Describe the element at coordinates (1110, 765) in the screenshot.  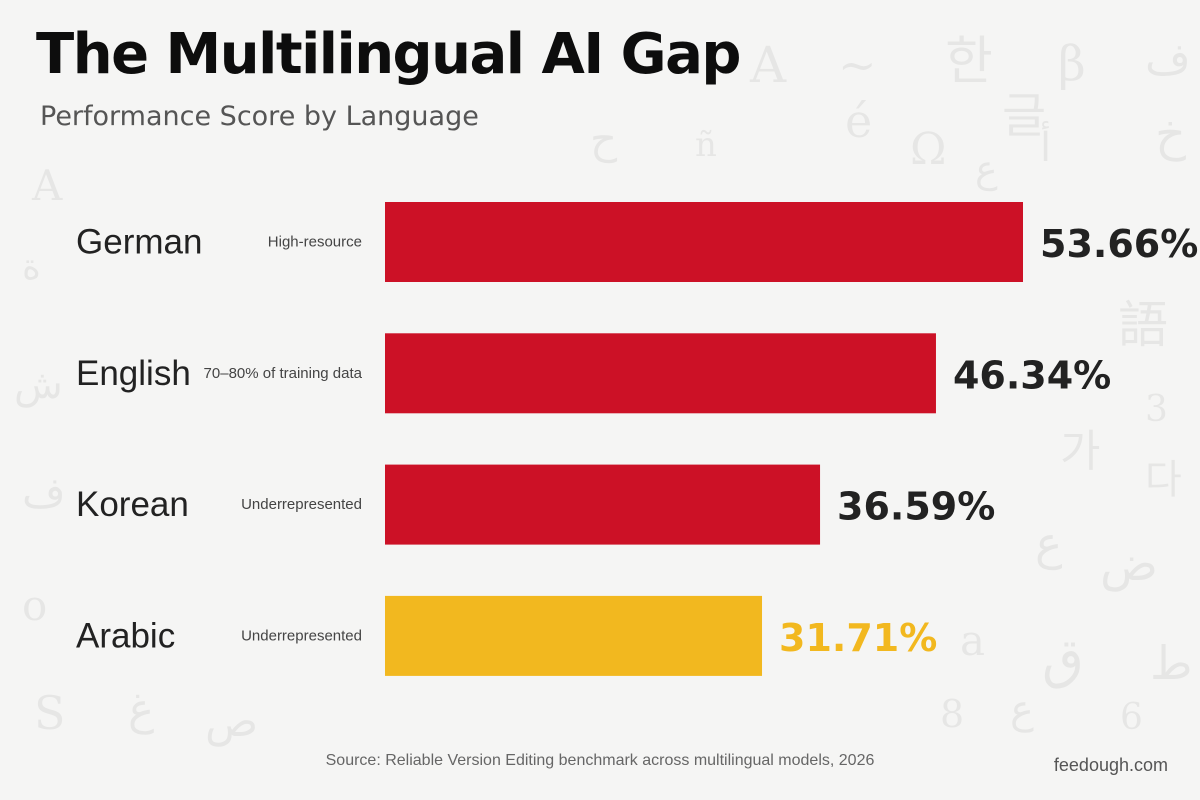
I see `brand-credit: feedough.com` at that location.